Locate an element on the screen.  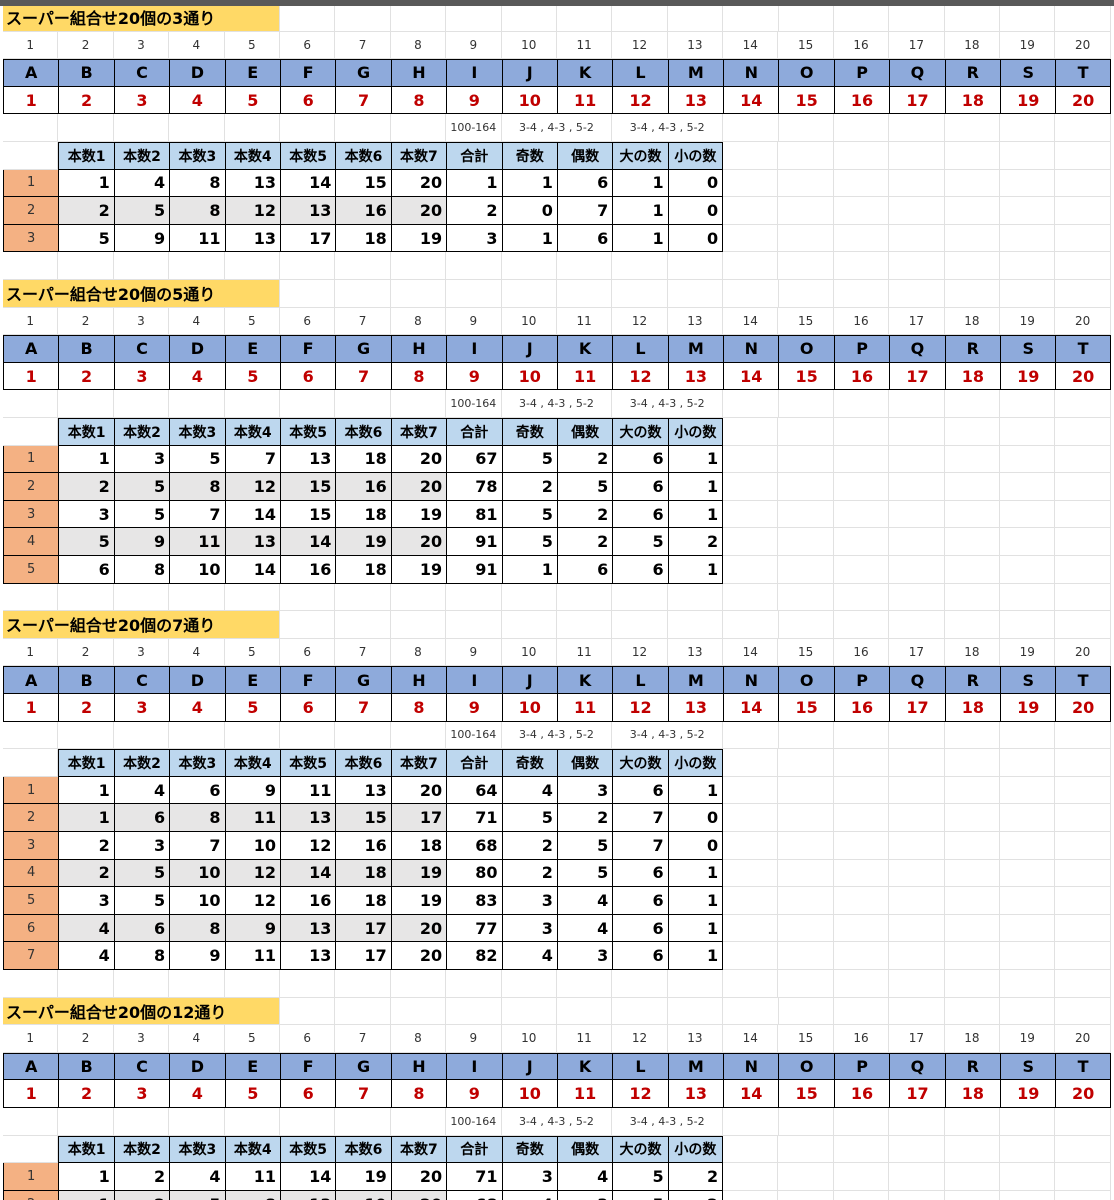
value-cell: 19 is located at coordinates (418, 238).